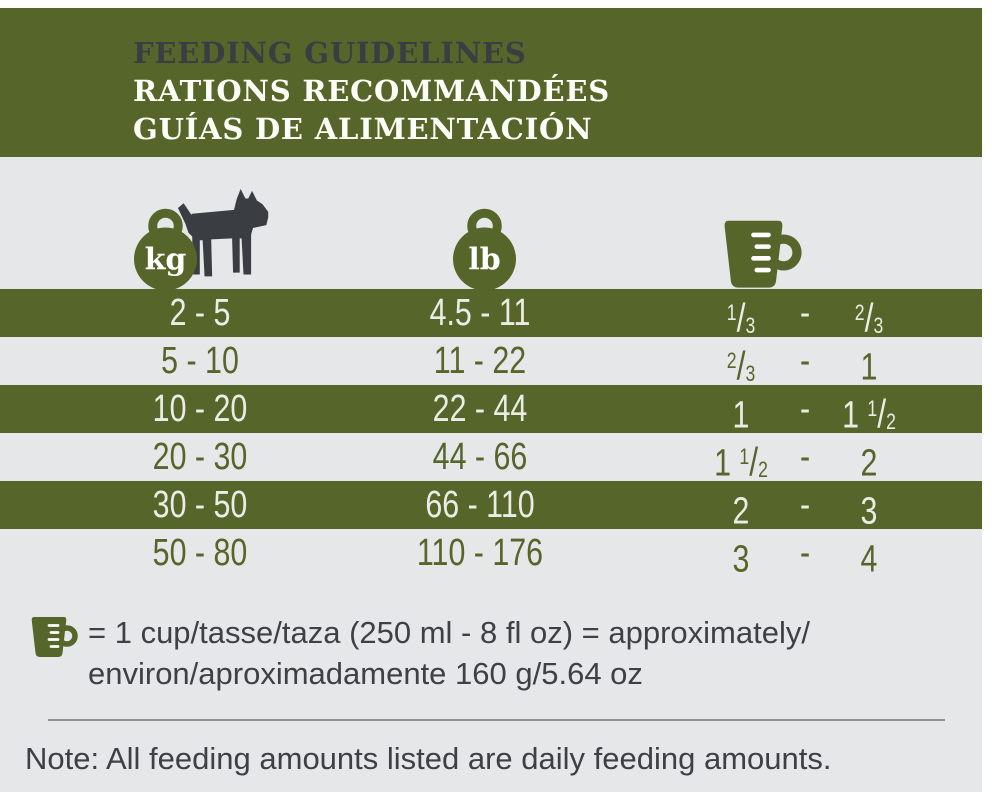  Describe the element at coordinates (480, 361) in the screenshot. I see `weight-lb-value: 11 - 22` at that location.